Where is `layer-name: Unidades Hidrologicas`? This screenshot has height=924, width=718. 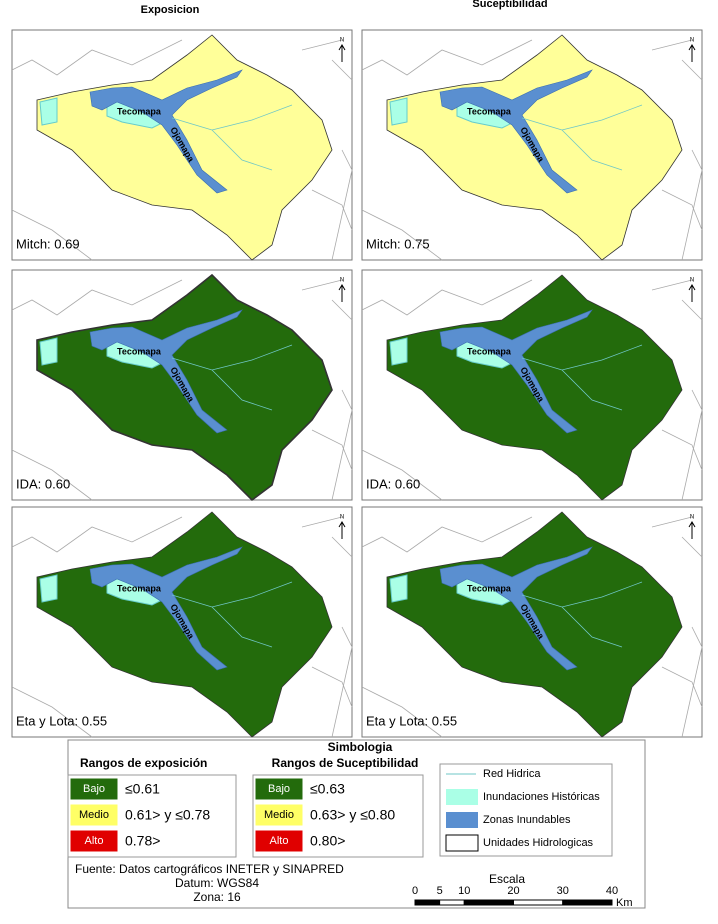 layer-name: Unidades Hidrologicas is located at coordinates (538, 843).